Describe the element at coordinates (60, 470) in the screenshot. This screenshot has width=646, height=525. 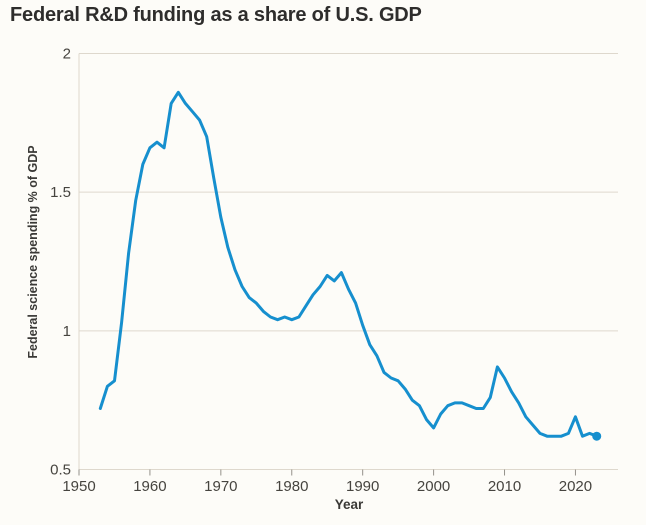
I see `y-tick-label: 0.5` at that location.